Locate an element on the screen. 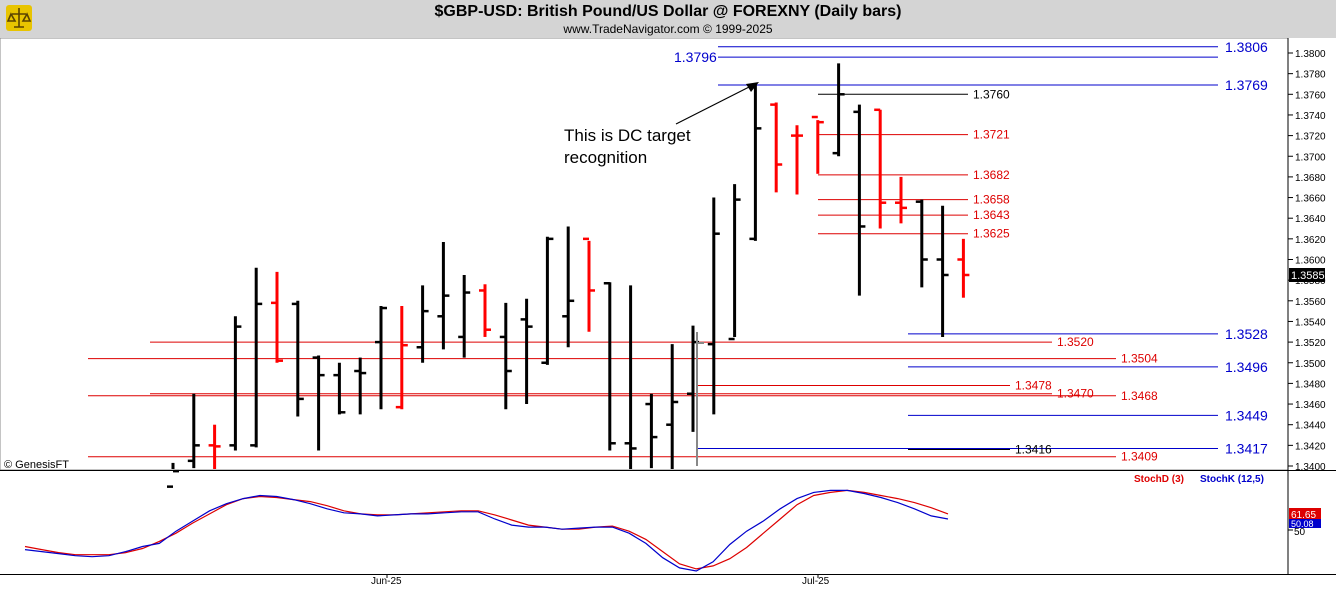  genesis-logo-icon is located at coordinates (19, 18).